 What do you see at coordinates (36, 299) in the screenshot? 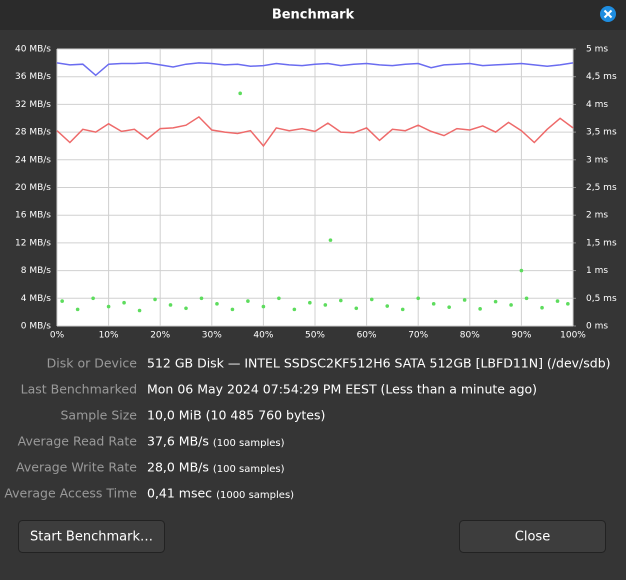
I see `y-tick-label: 4 MB/s` at bounding box center [36, 299].